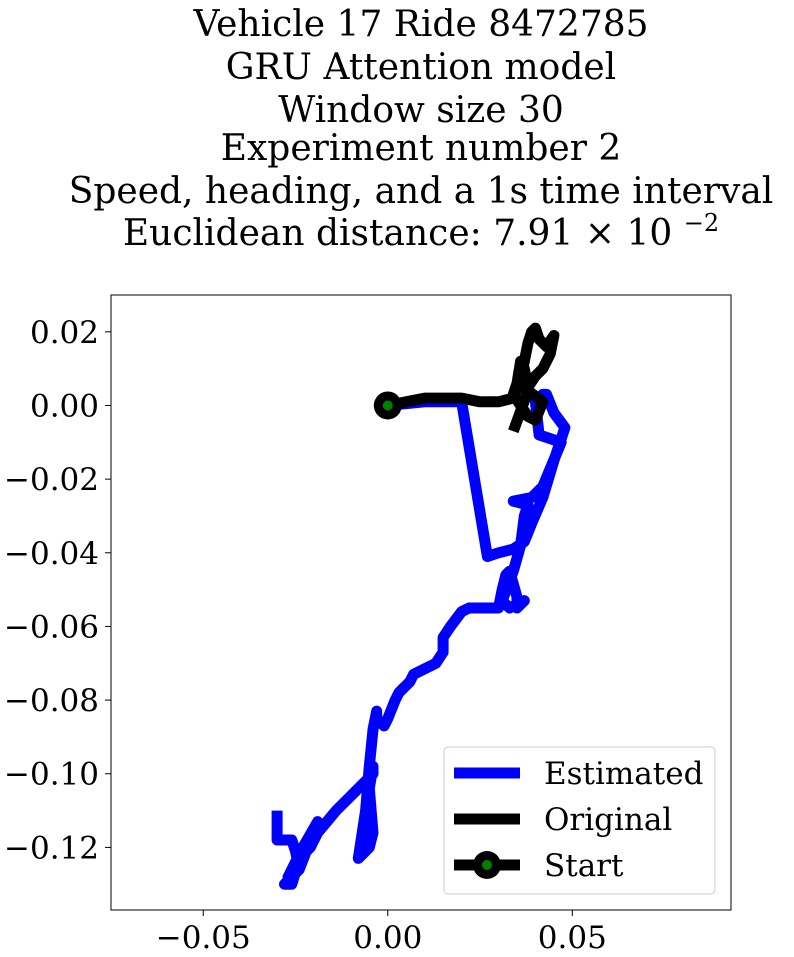  What do you see at coordinates (387, 938) in the screenshot?
I see `x-tick-label: 0.00` at bounding box center [387, 938].